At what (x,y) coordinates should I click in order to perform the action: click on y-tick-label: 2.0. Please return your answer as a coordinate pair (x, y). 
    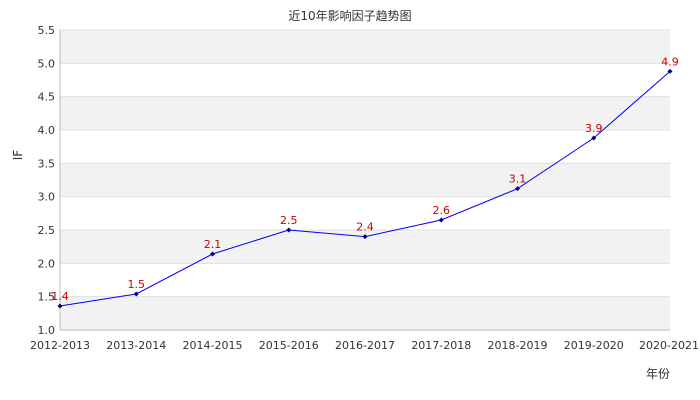
    Looking at the image, I should click on (47, 263).